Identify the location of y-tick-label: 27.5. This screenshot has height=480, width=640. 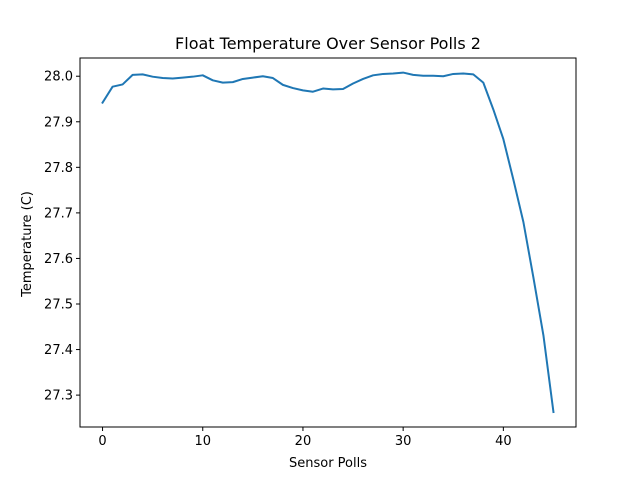
(58, 305).